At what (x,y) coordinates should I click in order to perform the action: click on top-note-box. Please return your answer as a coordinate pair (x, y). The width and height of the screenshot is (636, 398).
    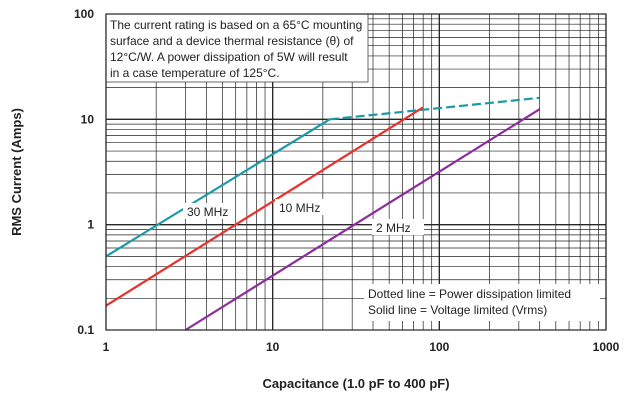
    Looking at the image, I should click on (237, 48).